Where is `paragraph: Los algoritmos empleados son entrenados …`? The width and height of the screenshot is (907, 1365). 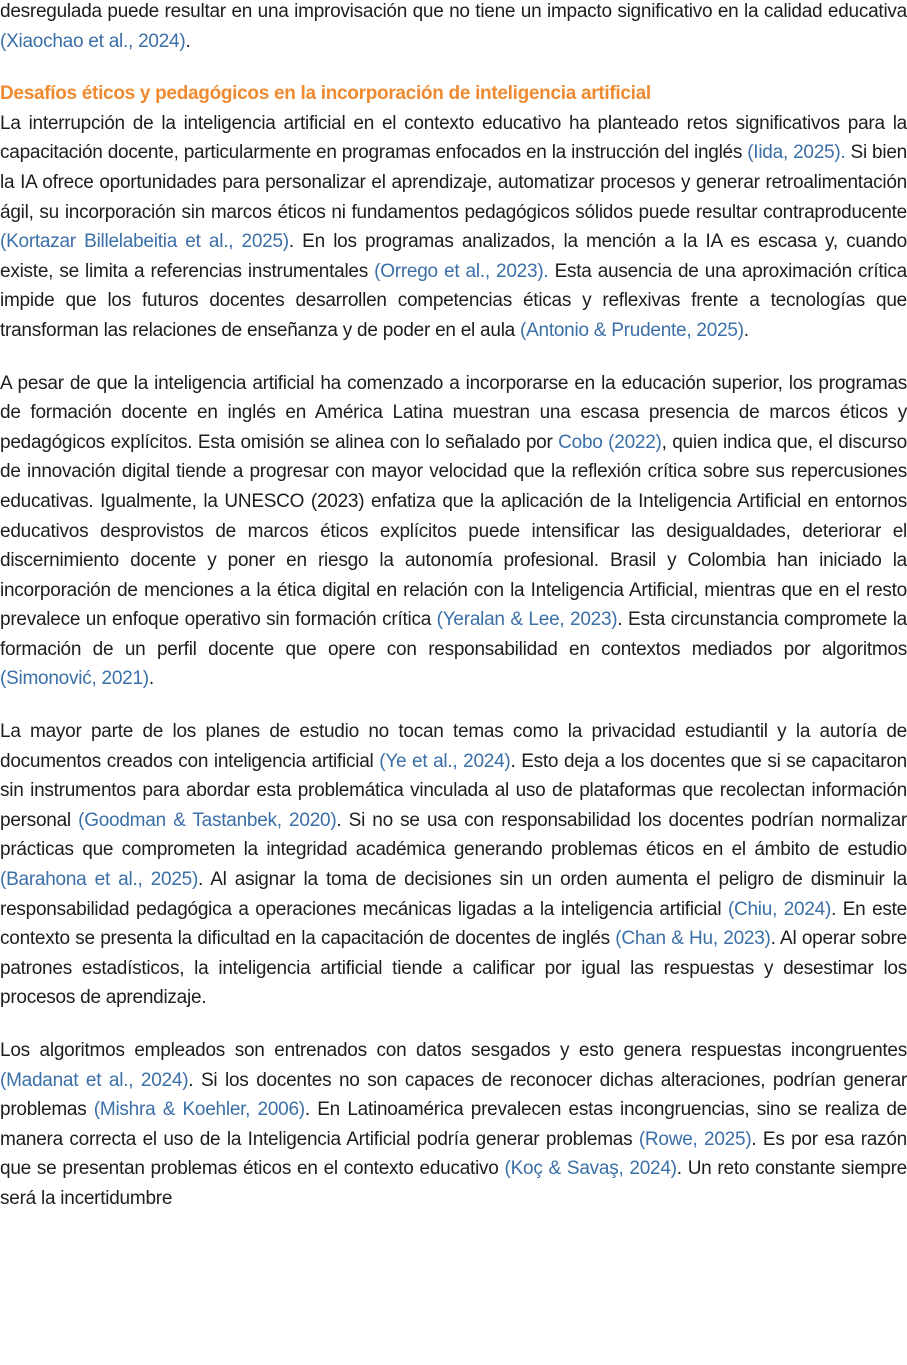
paragraph: Los algoritmos empleados son entrenados … is located at coordinates (453, 1125).